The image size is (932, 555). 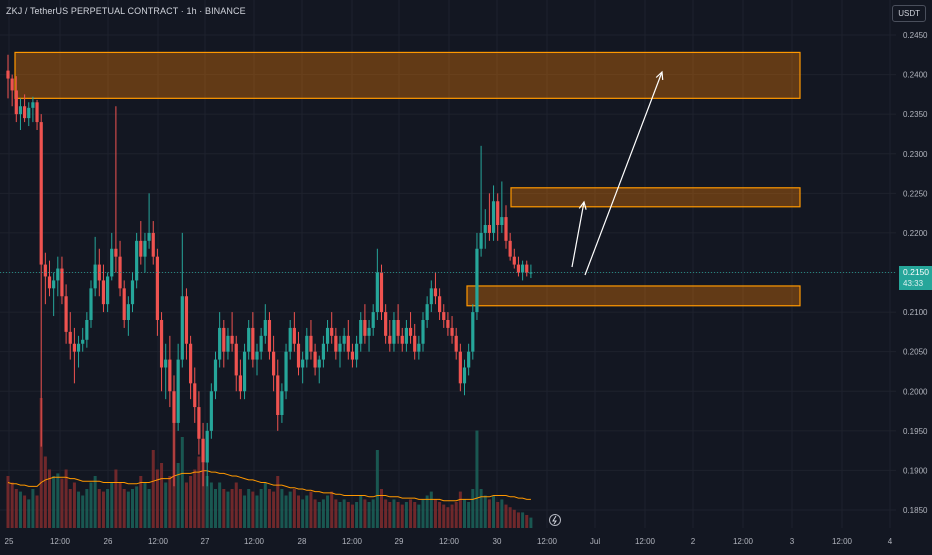 I want to click on currency-button: USDT, so click(x=909, y=13).